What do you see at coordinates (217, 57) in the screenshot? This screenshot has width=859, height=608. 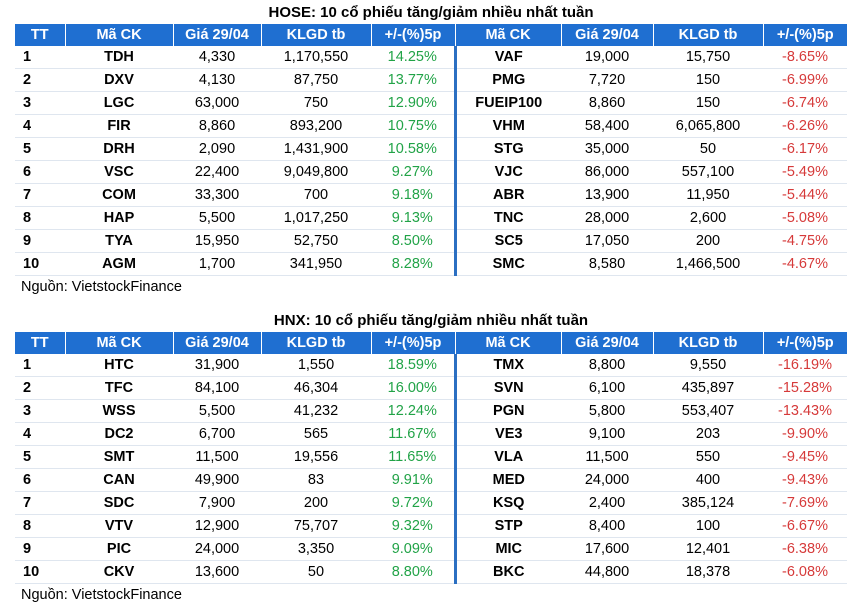 I see `price-up-cell: 4,330` at bounding box center [217, 57].